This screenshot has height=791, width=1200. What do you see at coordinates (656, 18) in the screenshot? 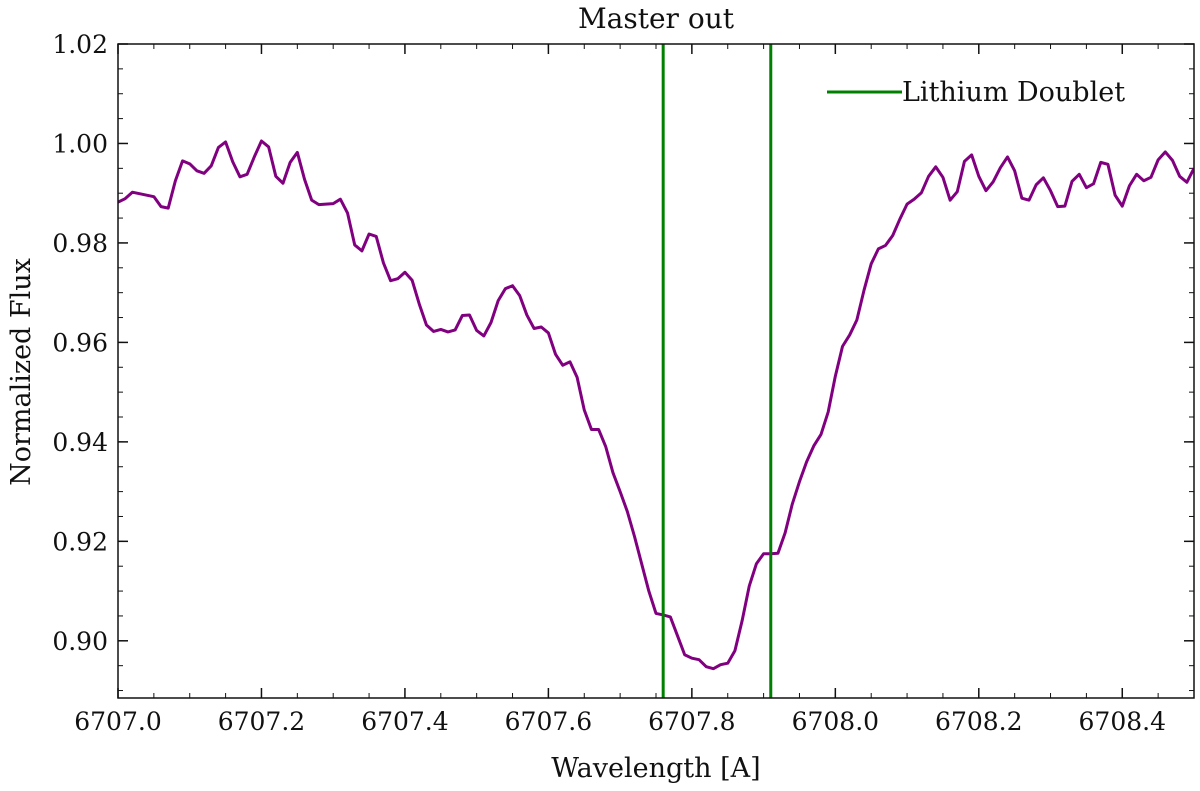
I see `chart-title: Master out` at bounding box center [656, 18].